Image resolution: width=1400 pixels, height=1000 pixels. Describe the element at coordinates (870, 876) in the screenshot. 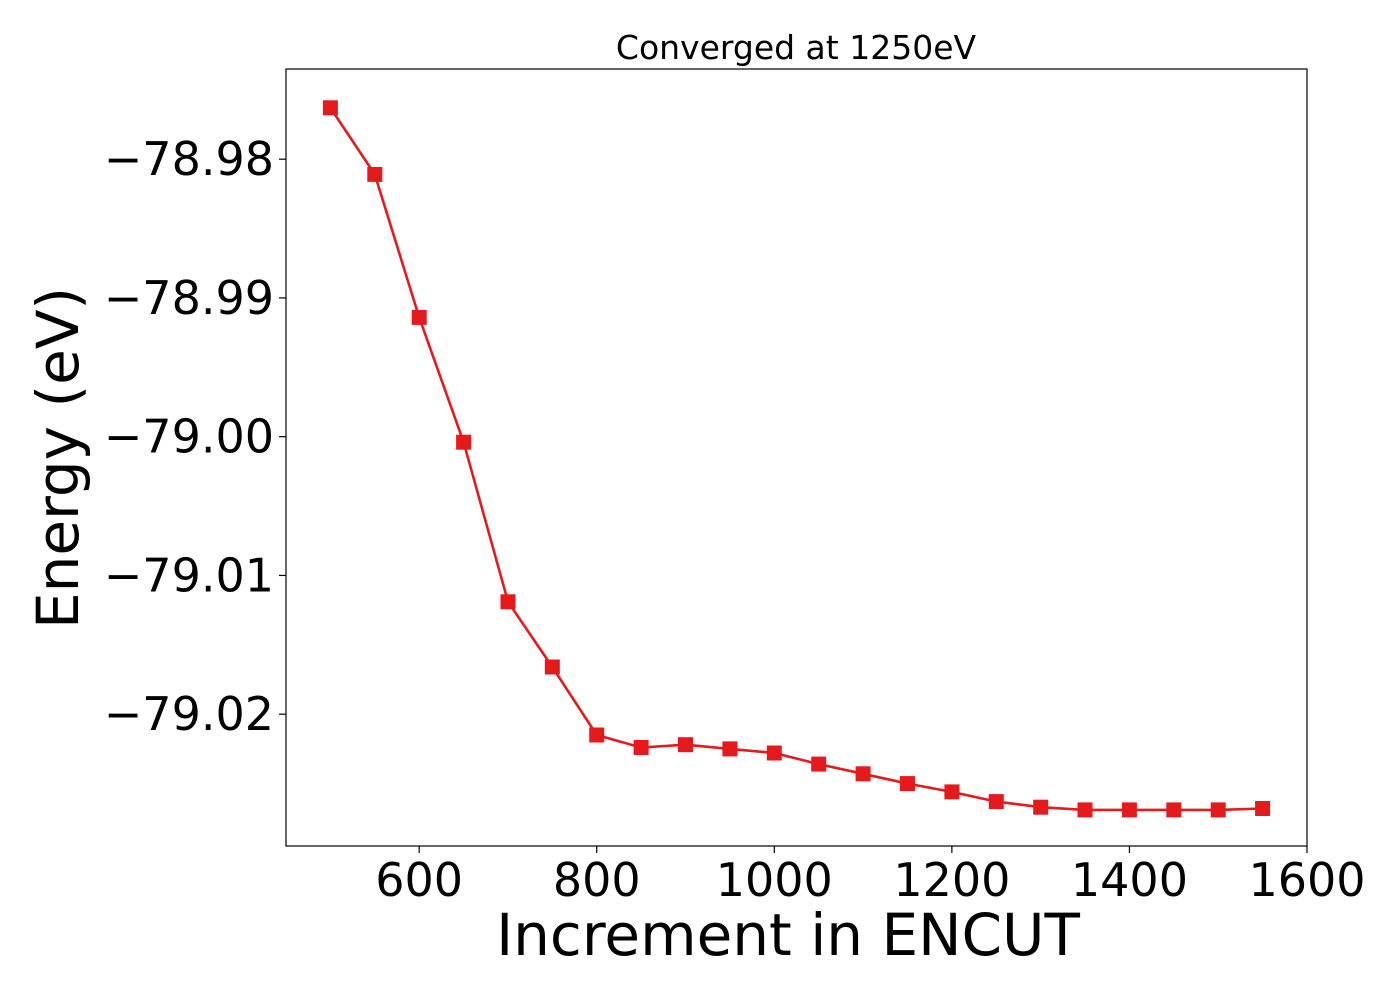

I see `x-axis: 600 800 1000 1200 1400 1600` at that location.